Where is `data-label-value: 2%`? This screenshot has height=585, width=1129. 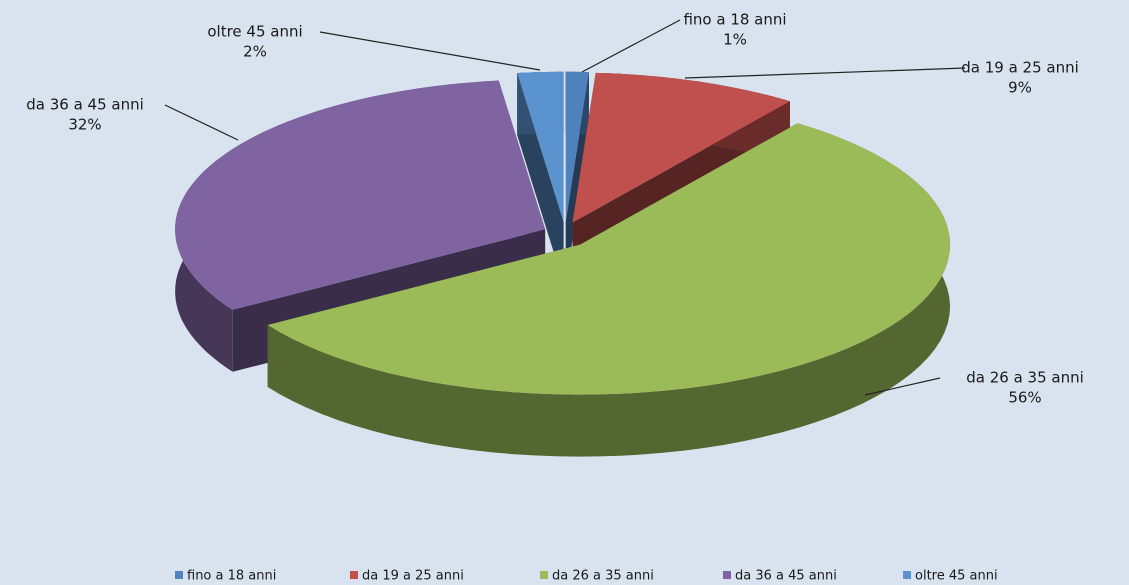
data-label-value: 2% is located at coordinates (255, 52).